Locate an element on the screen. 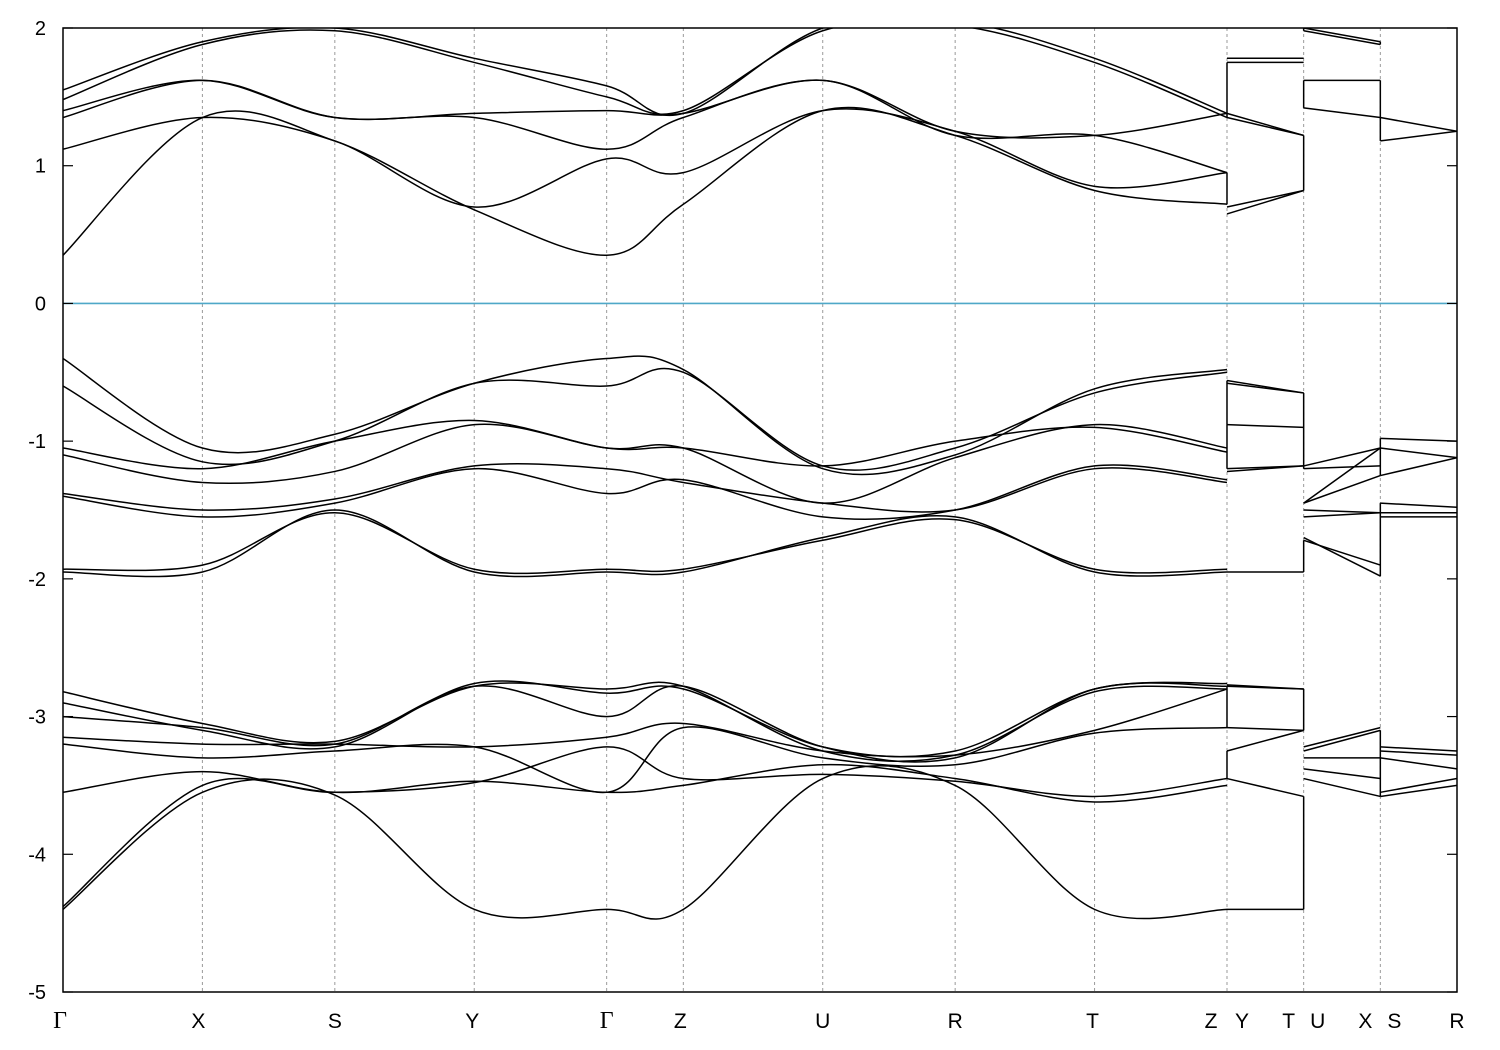 Image resolution: width=1500 pixels, height=1050 pixels. kpoint-label-s-2: S is located at coordinates (1394, 1021).